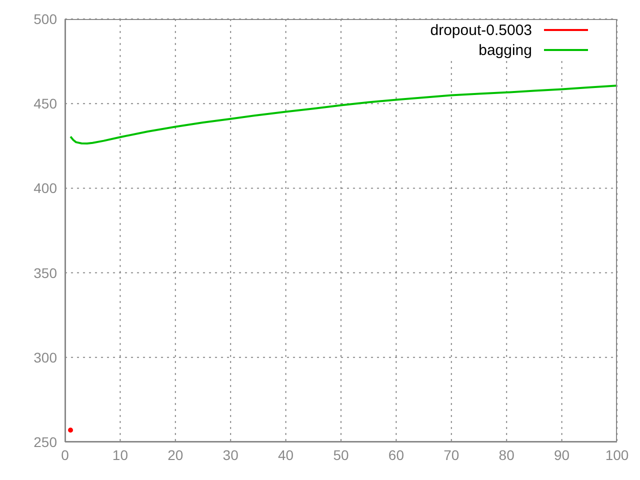 The height and width of the screenshot is (480, 640). What do you see at coordinates (65, 454) in the screenshot?
I see `x-tick-label: 0` at bounding box center [65, 454].